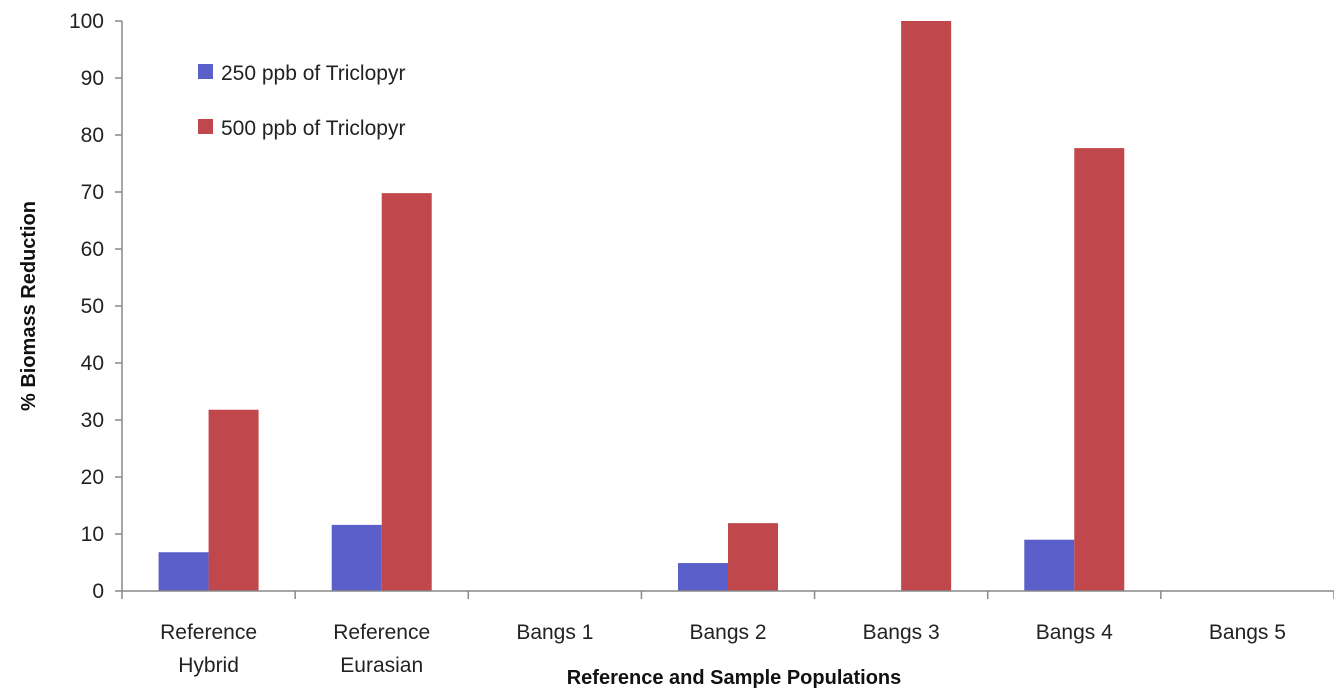  What do you see at coordinates (92, 249) in the screenshot?
I see `y-tick-label: 60` at bounding box center [92, 249].